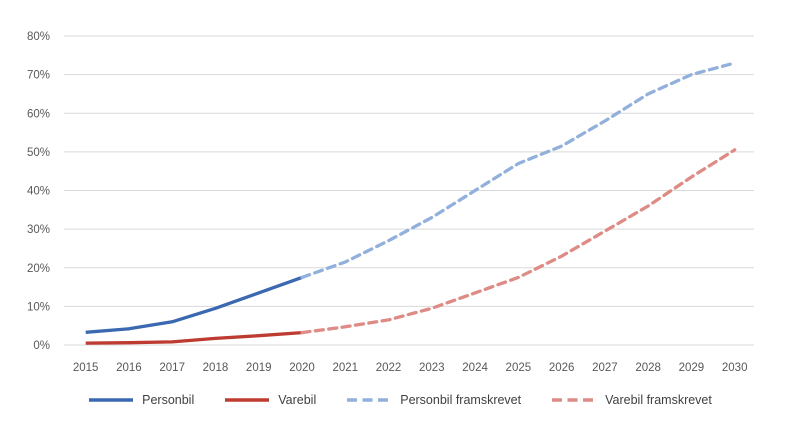  I want to click on y-tick-label: 70%, so click(38, 76).